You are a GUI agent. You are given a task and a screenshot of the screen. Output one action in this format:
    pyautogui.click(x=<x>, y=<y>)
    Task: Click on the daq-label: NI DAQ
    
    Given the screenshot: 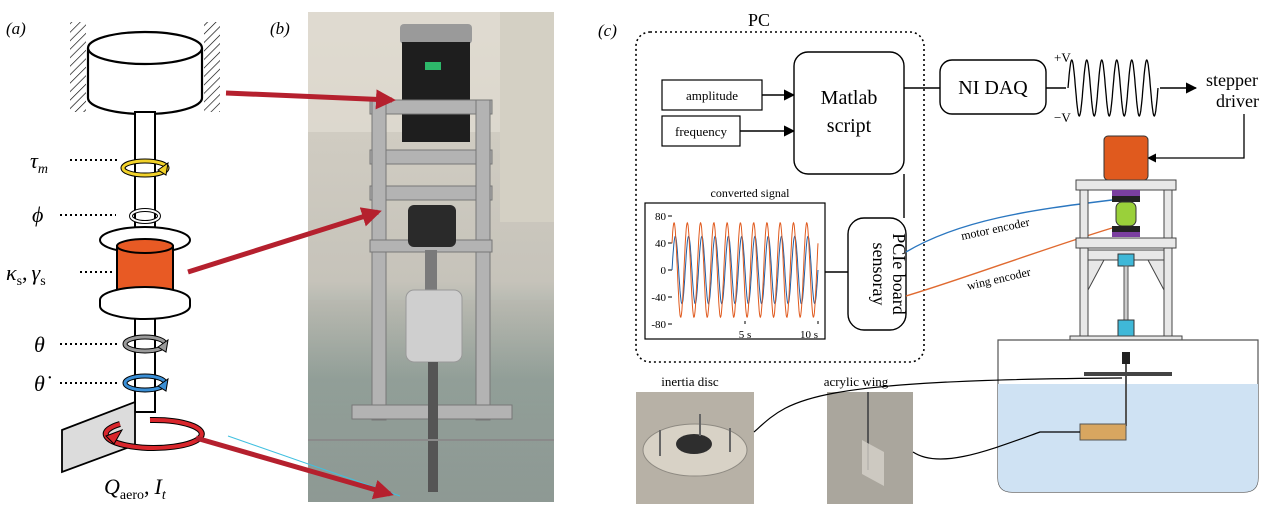 What is the action you would take?
    pyautogui.click(x=993, y=88)
    